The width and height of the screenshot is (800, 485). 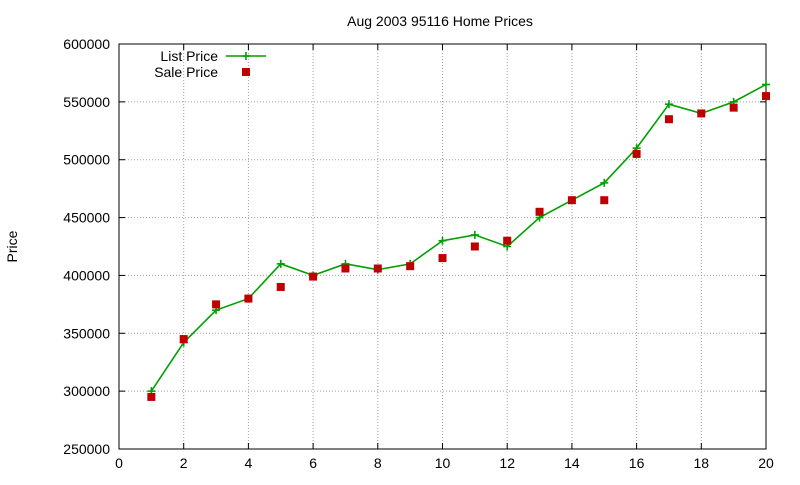 What do you see at coordinates (86, 391) in the screenshot?
I see `y-tick-label: 300000` at bounding box center [86, 391].